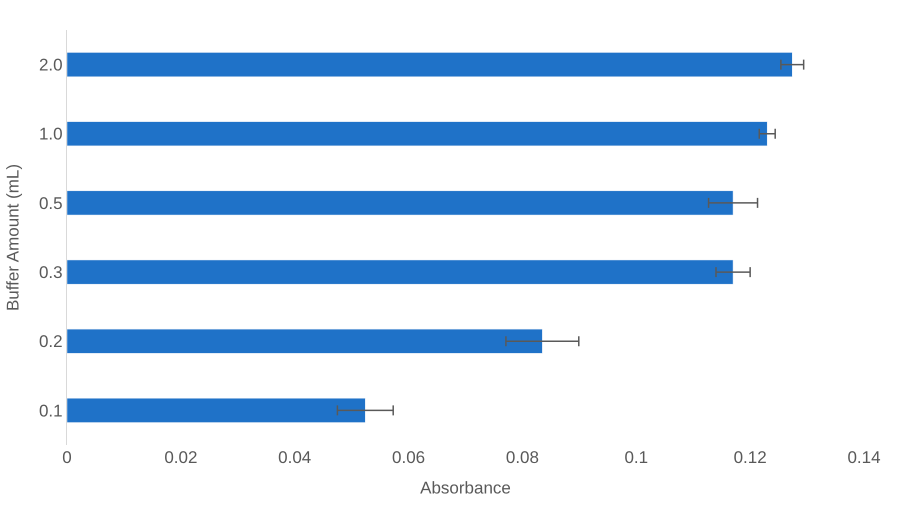  I want to click on y-tick-label: 1.0, so click(50, 134).